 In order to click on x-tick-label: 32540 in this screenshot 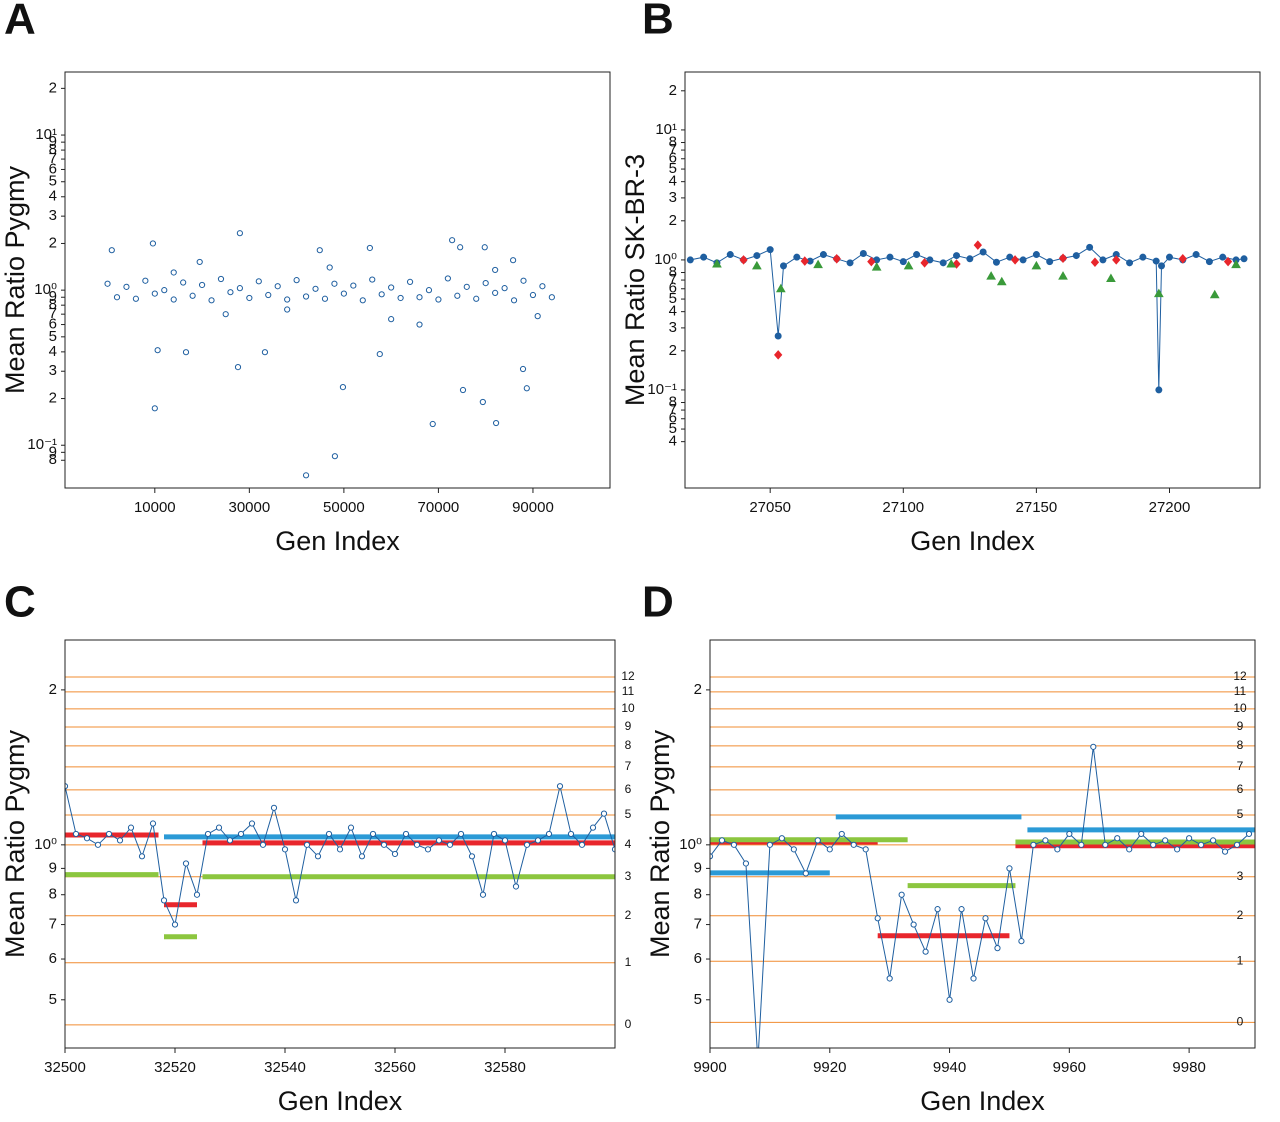, I will do `click(285, 1067)`.